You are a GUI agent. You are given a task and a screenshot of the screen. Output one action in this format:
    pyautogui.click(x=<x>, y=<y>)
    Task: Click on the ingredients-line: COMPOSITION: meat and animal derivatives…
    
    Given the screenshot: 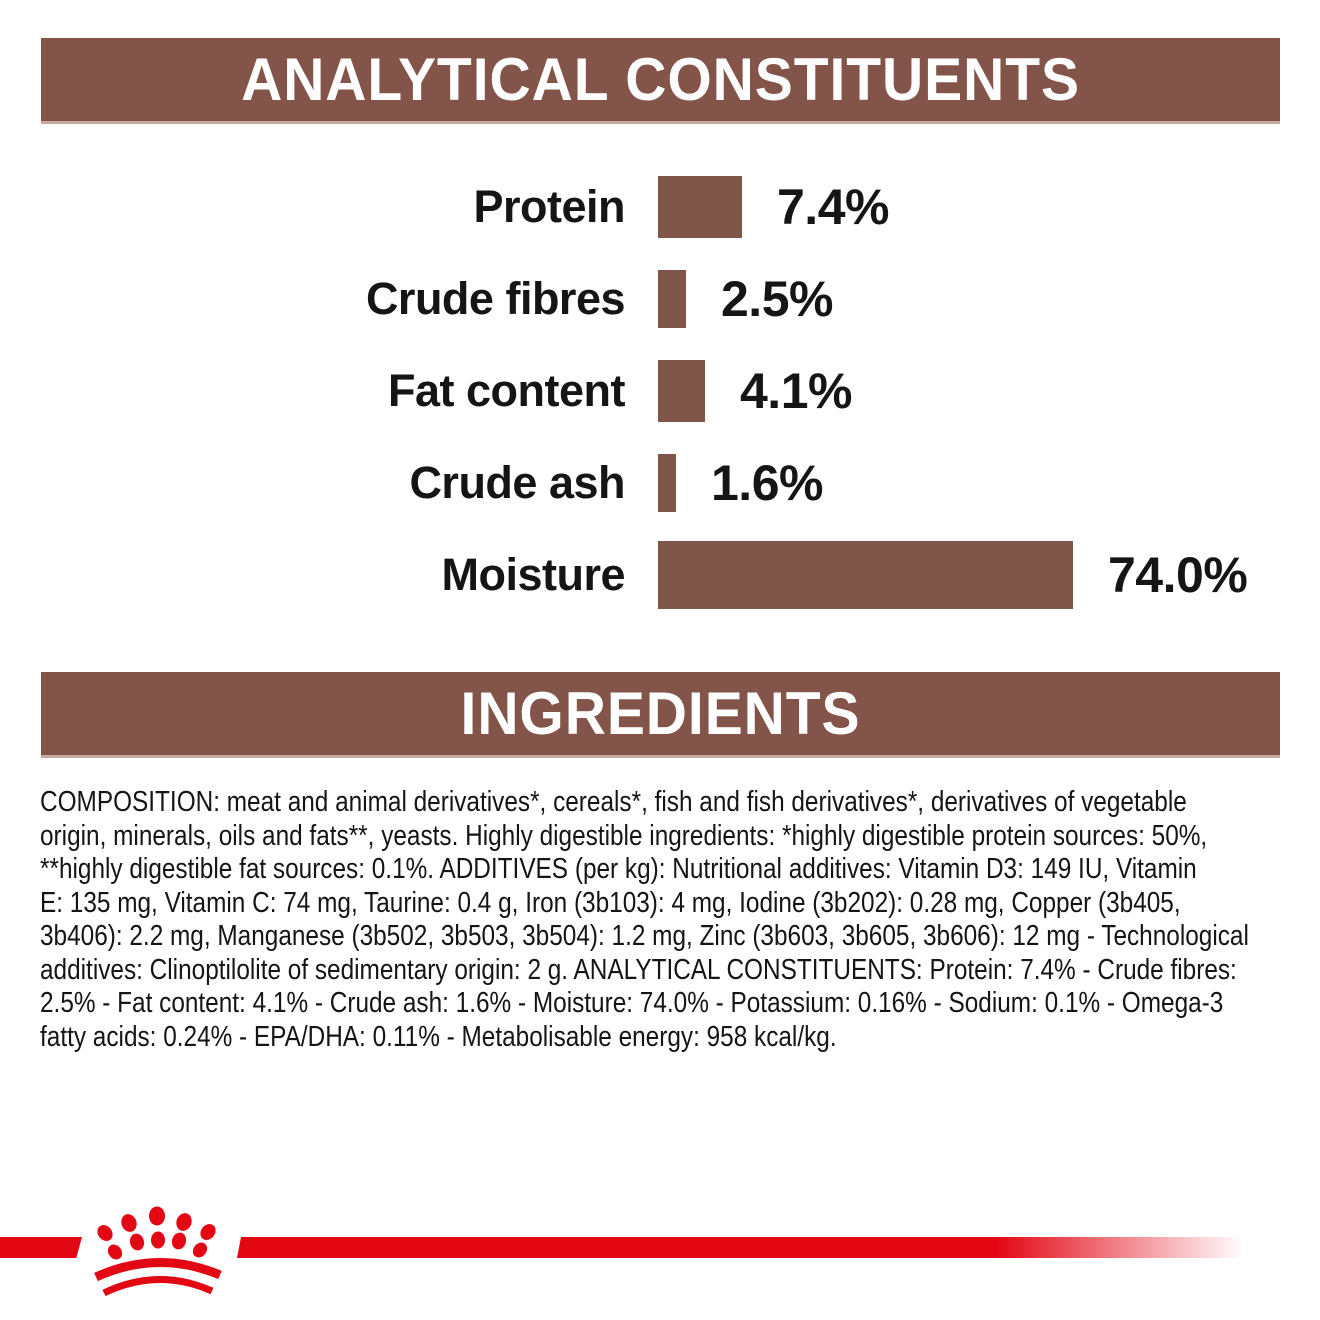 What is the action you would take?
    pyautogui.click(x=613, y=802)
    